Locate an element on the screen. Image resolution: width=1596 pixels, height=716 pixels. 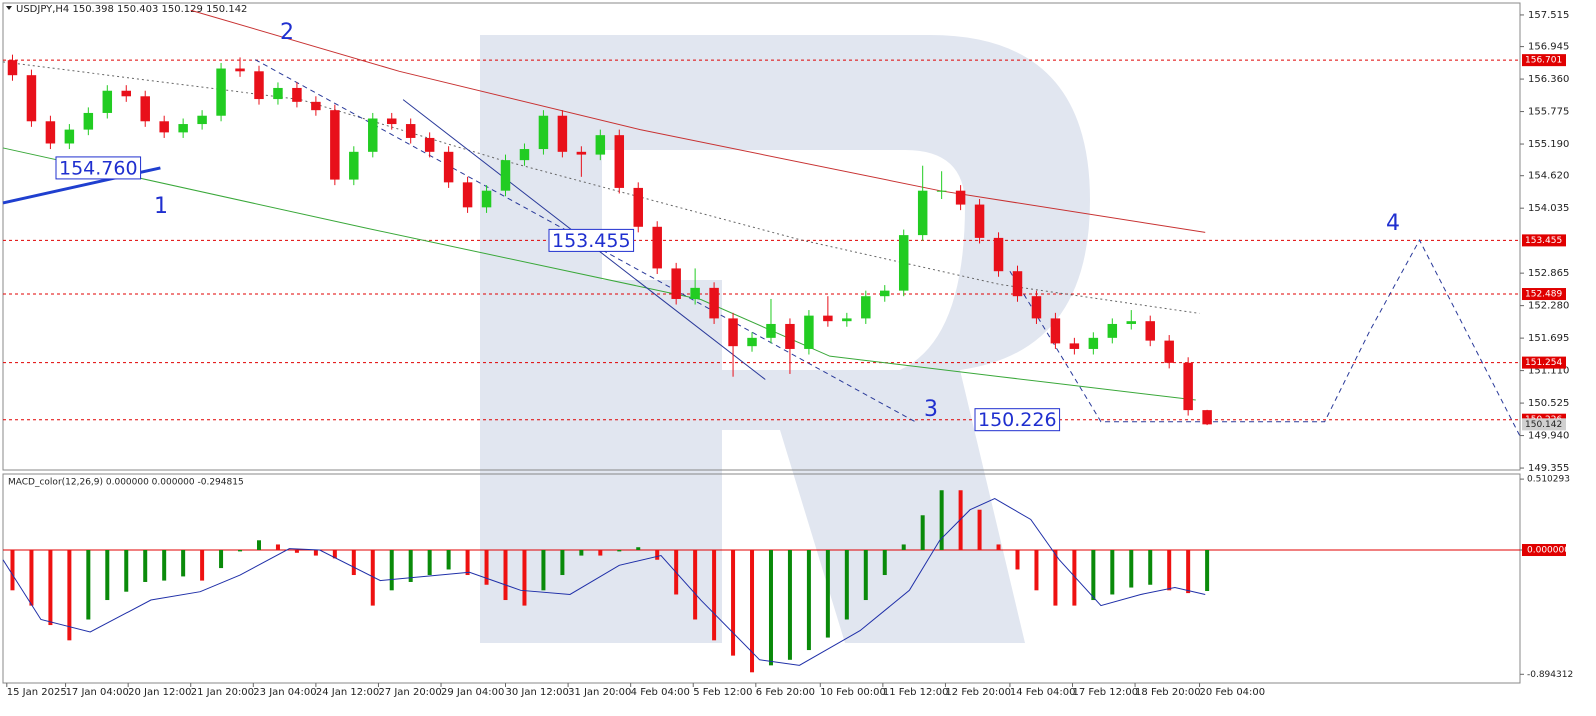
level-label: 151.254 is located at coordinates (1543, 363).